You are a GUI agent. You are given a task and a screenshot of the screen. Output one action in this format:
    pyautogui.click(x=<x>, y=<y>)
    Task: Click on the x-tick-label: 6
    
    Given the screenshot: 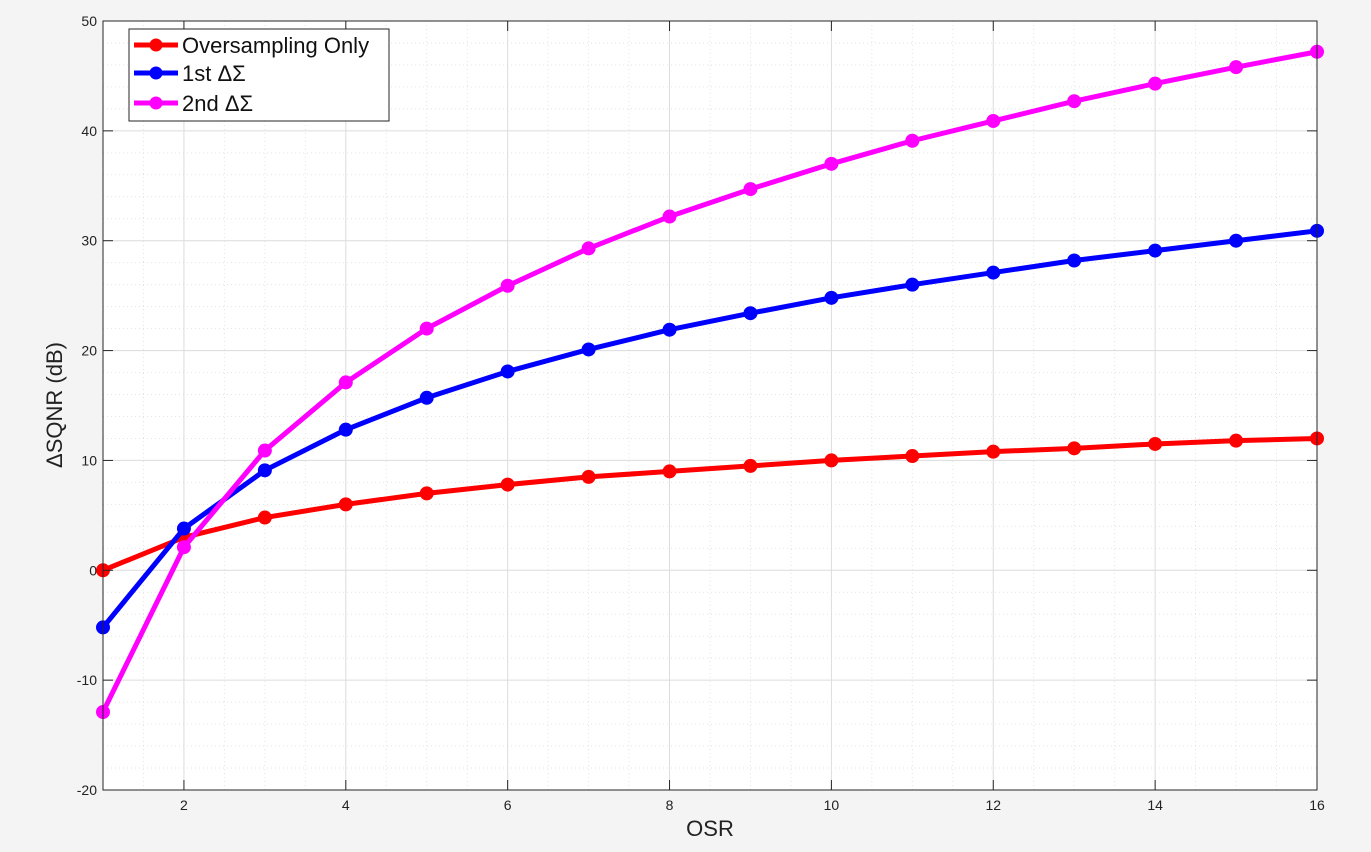 What is the action you would take?
    pyautogui.click(x=508, y=805)
    